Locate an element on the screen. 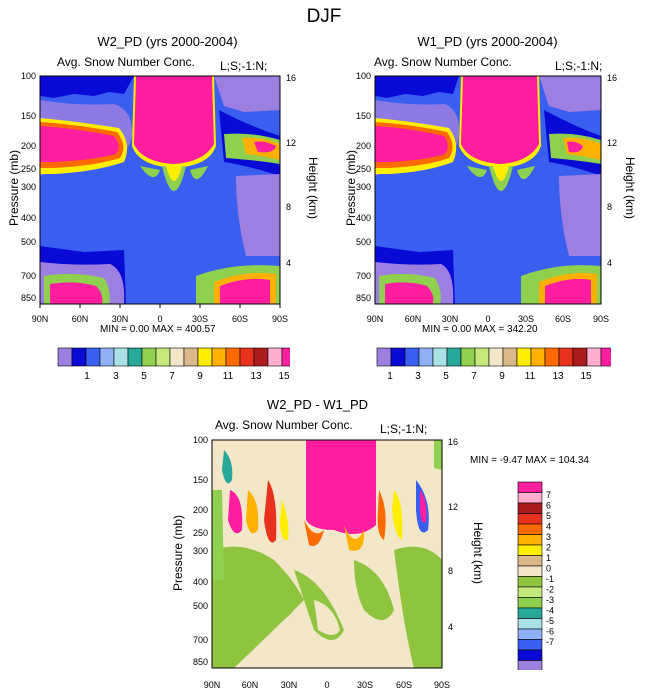  y-tick-label: 850 is located at coordinates (28, 298).